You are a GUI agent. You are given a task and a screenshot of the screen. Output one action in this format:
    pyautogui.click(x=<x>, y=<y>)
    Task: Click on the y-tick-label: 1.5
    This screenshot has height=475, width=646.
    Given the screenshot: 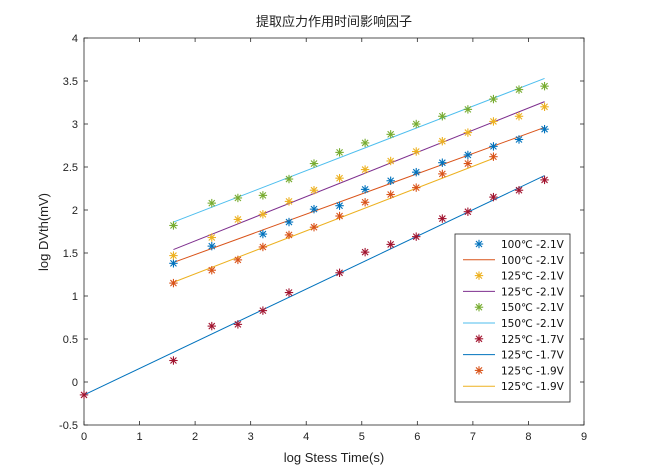 What is the action you would take?
    pyautogui.click(x=70, y=254)
    